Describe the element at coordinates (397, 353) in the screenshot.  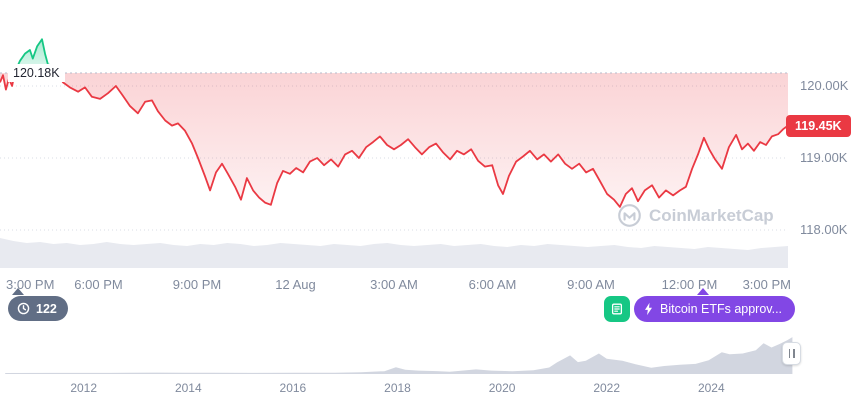
I see `scrubber-chart-svg` at that location.